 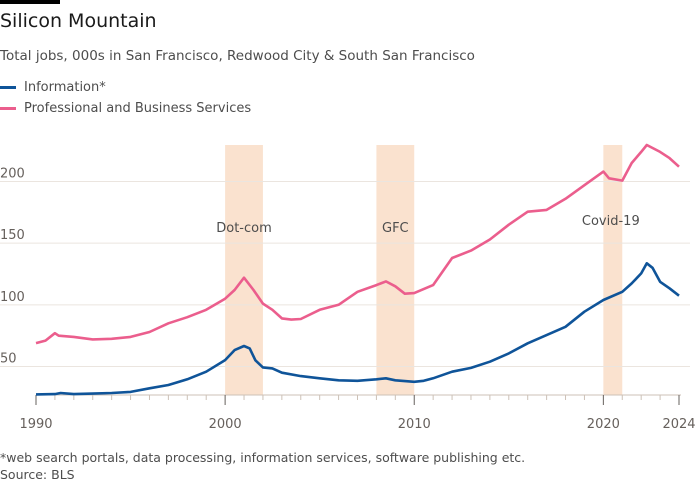 What do you see at coordinates (8, 359) in the screenshot?
I see `y-tick-label: 50` at bounding box center [8, 359].